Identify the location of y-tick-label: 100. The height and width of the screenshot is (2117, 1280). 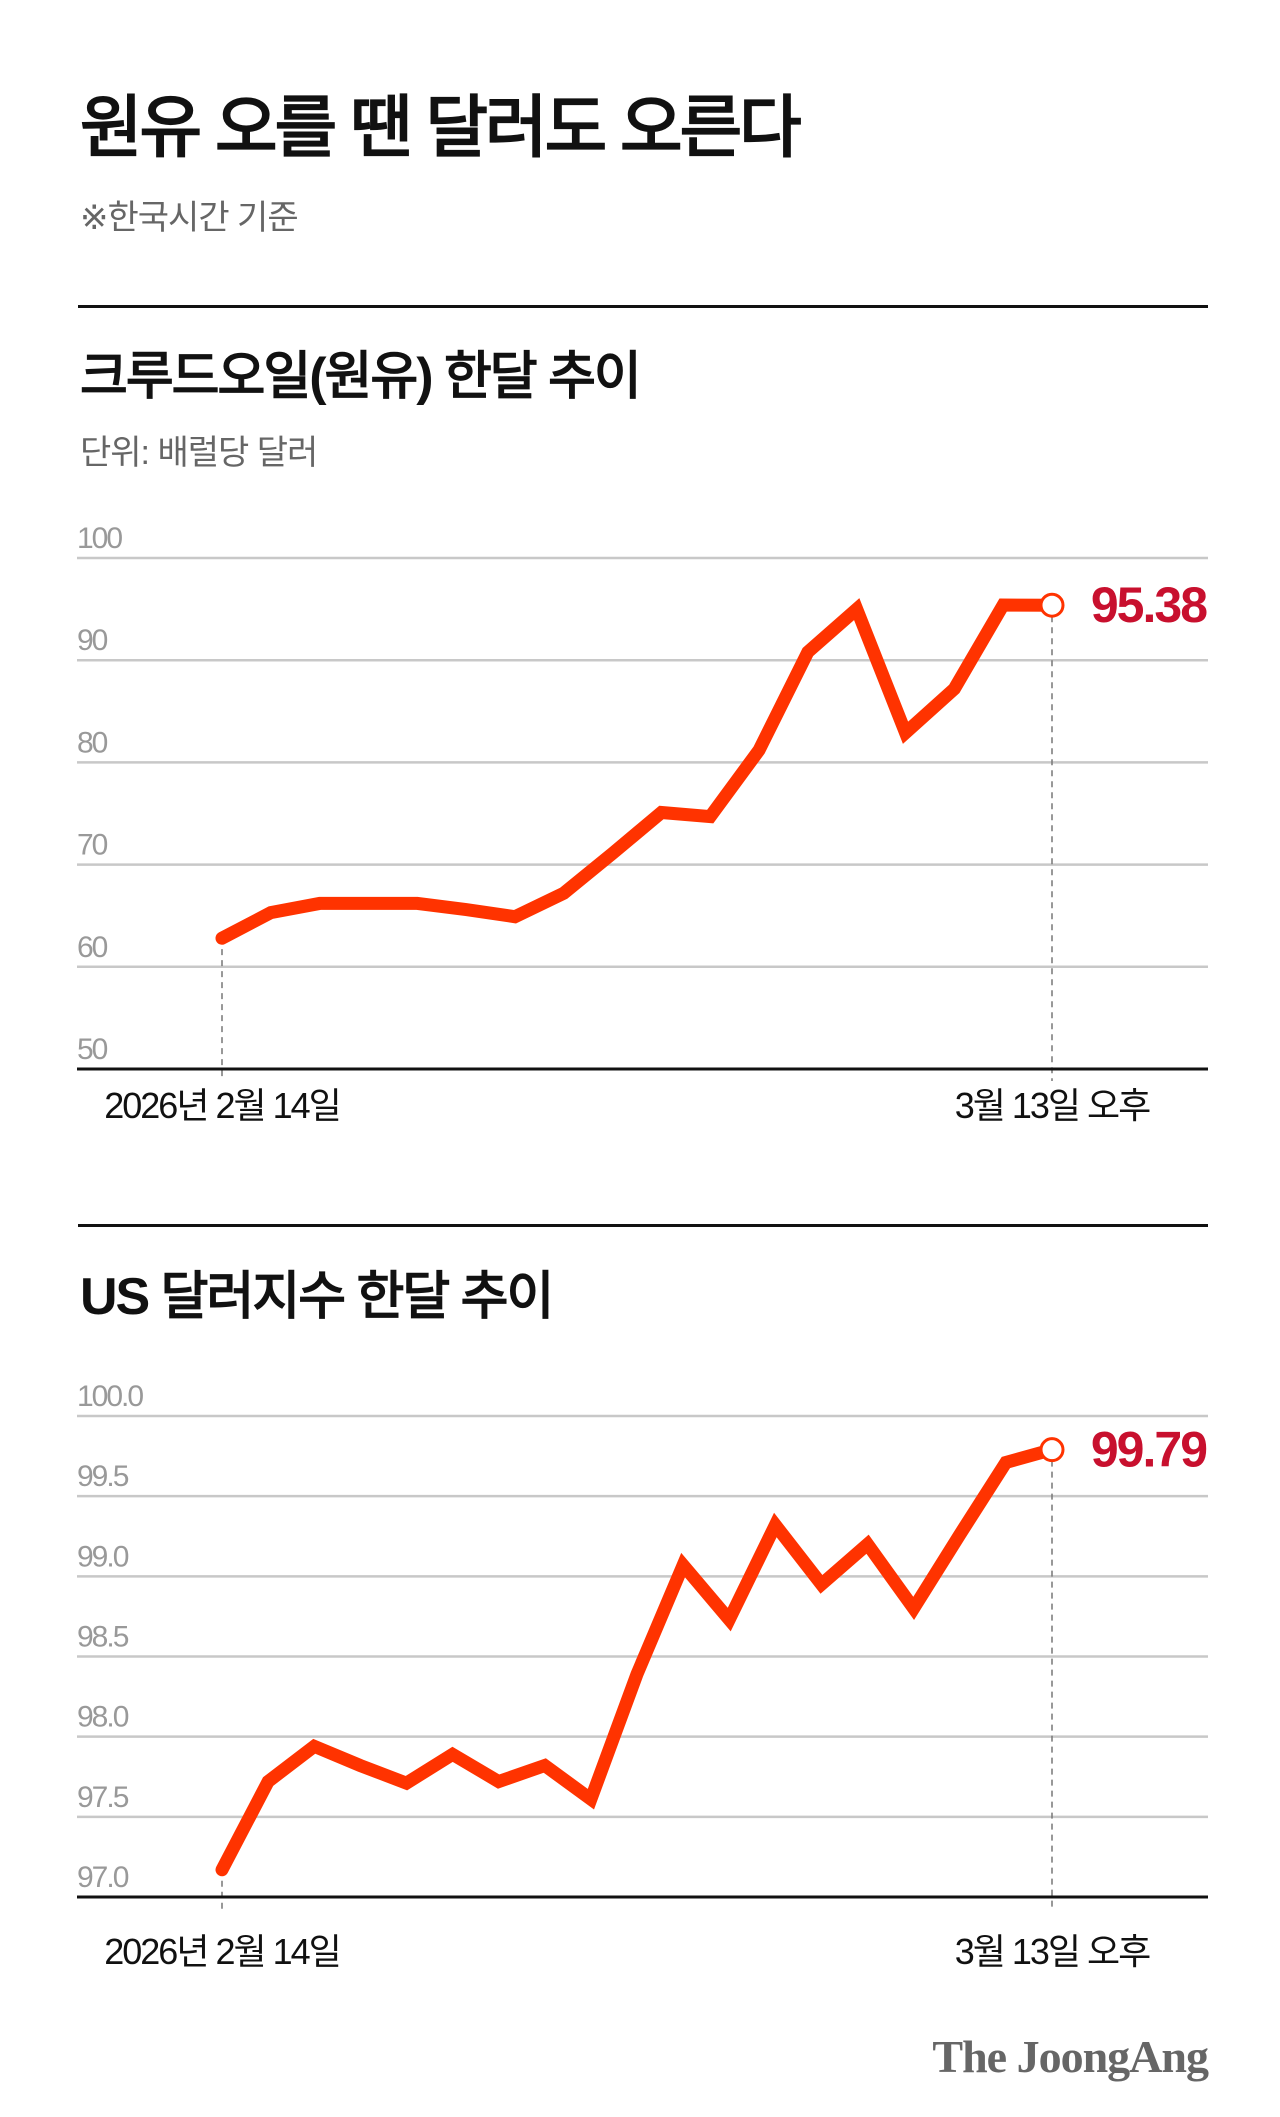
(99, 538).